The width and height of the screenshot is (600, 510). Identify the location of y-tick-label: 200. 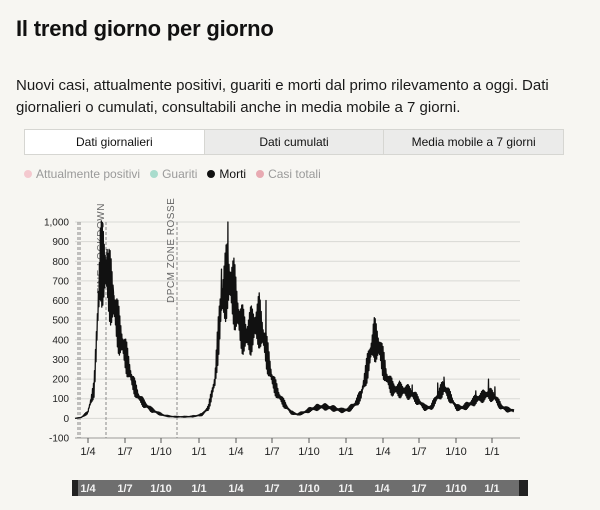
(60, 380).